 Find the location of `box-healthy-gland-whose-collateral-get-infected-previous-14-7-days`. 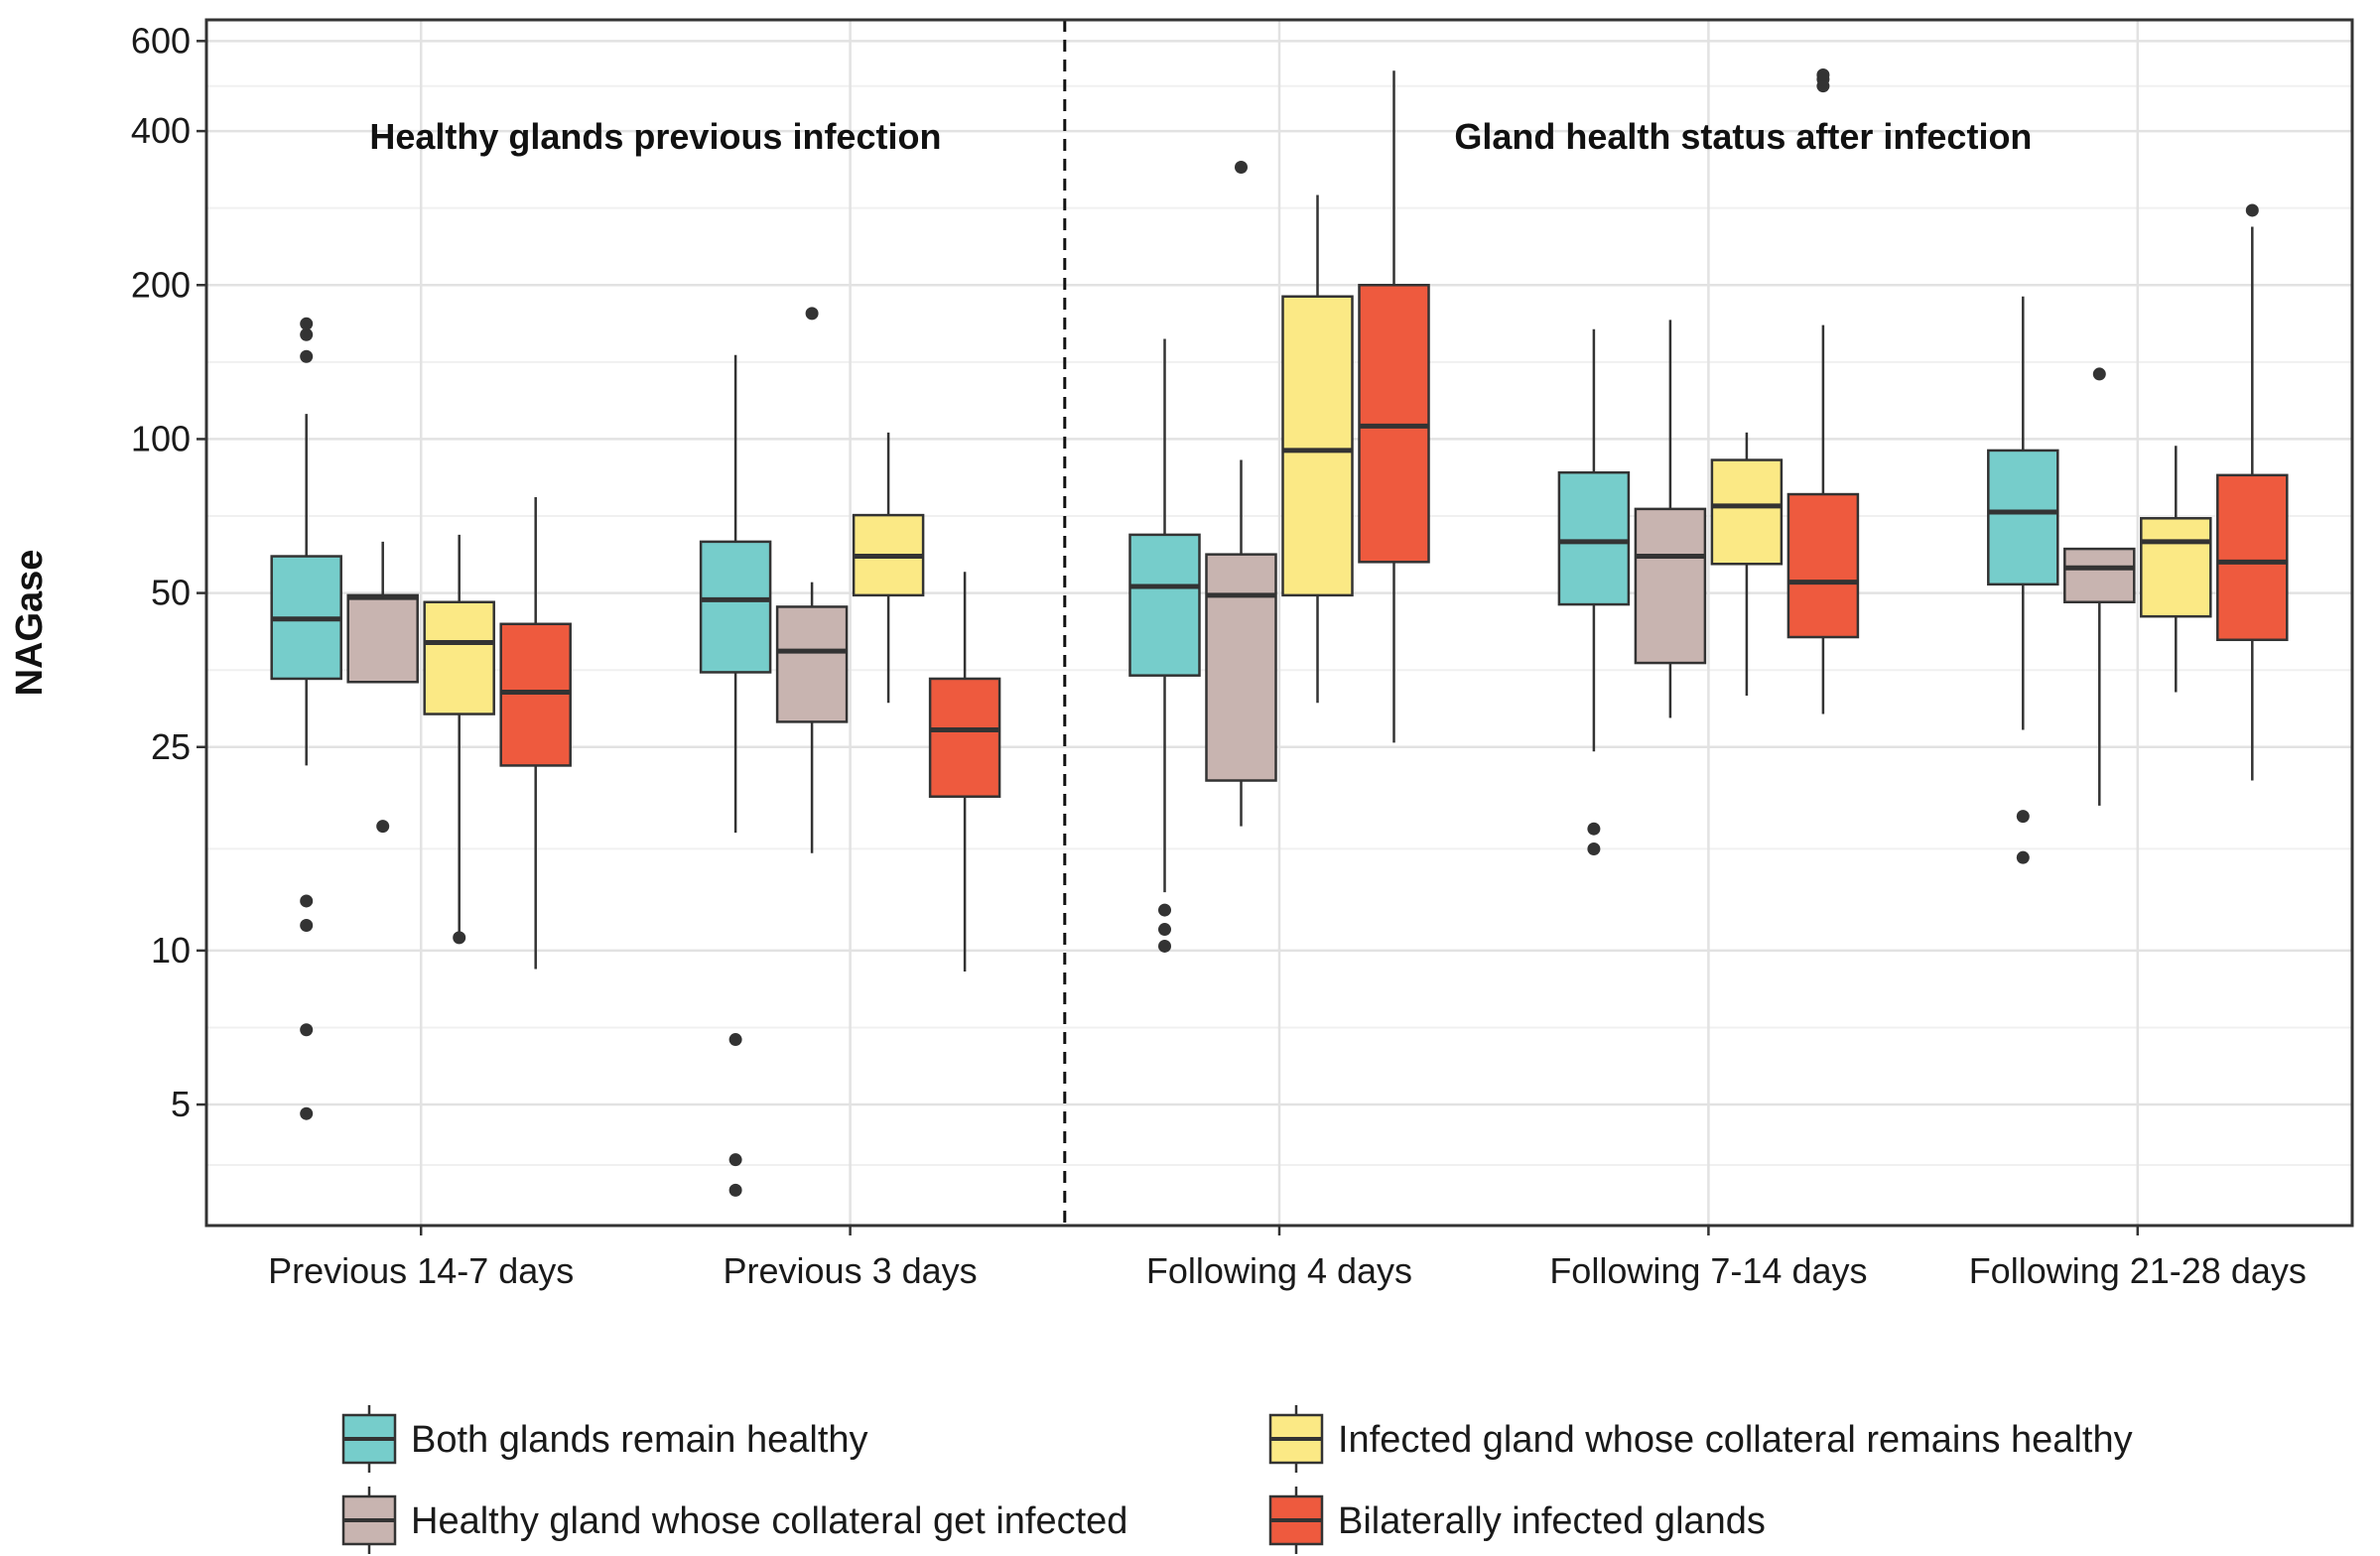

box-healthy-gland-whose-collateral-get-infected-previous-14-7-days is located at coordinates (382, 687).